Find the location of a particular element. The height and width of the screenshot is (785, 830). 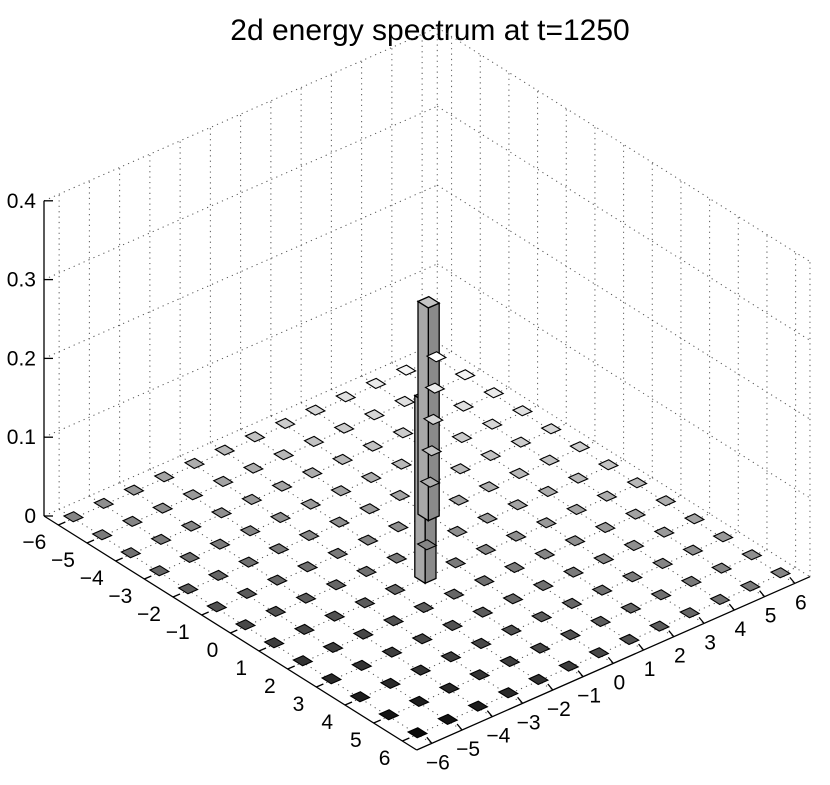

y-tick-label: 5 is located at coordinates (771, 616).